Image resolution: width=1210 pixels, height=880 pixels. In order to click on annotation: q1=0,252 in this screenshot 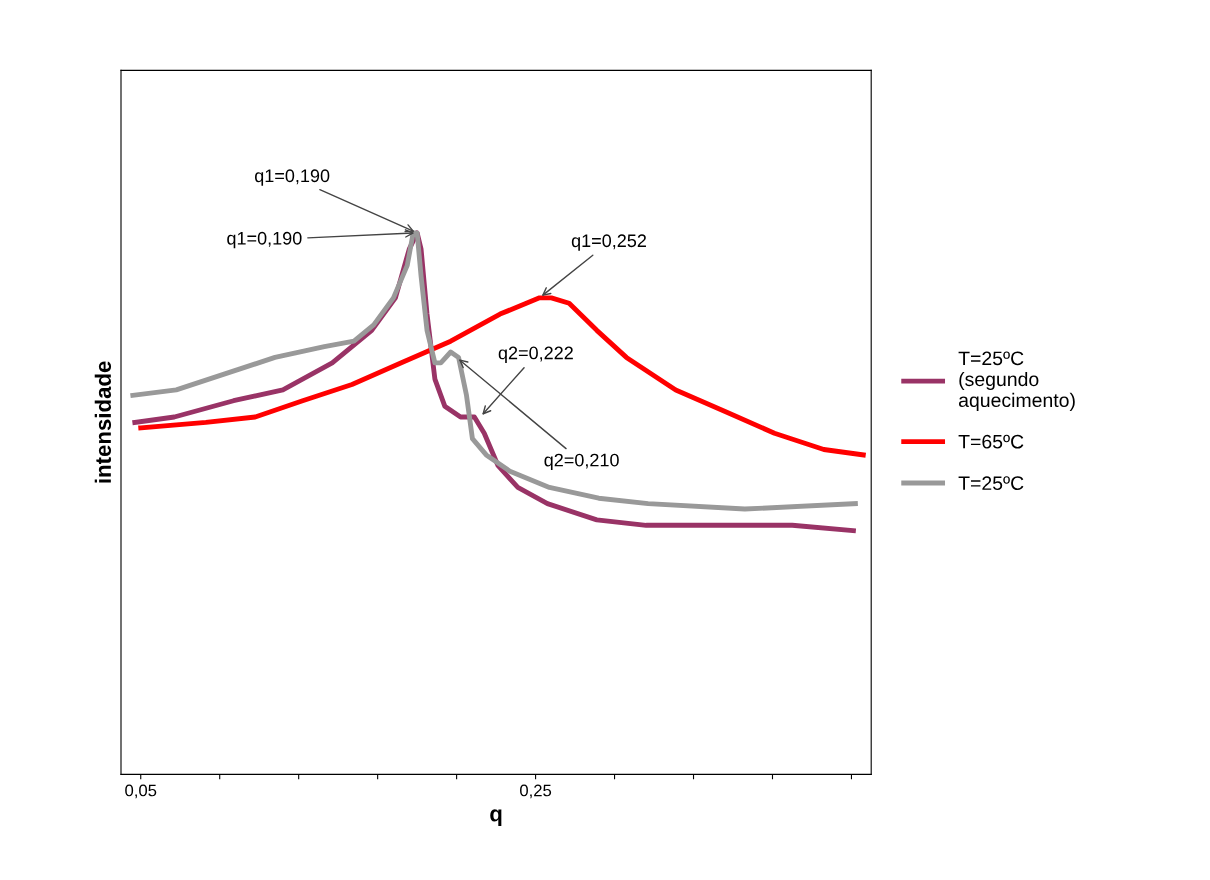, I will do `click(608, 242)`.